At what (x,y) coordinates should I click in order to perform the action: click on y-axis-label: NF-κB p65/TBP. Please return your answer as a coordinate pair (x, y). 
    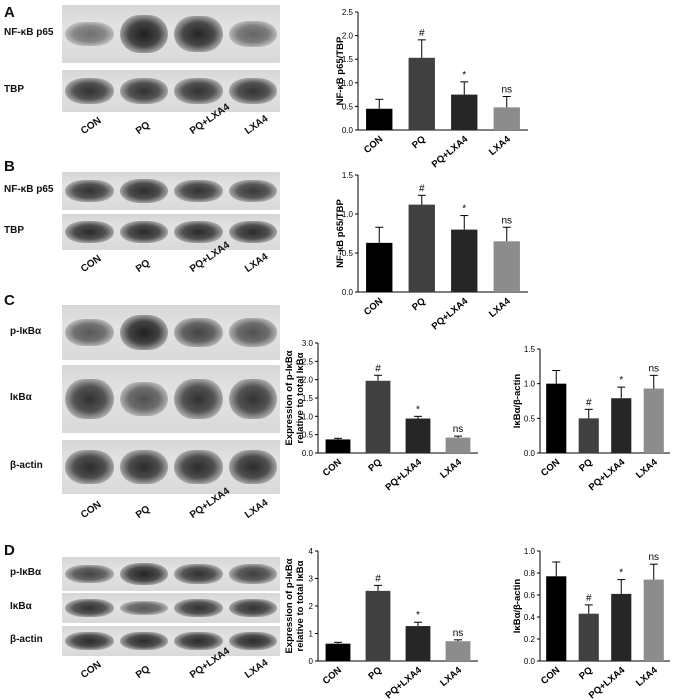
    Looking at the image, I should click on (340, 70).